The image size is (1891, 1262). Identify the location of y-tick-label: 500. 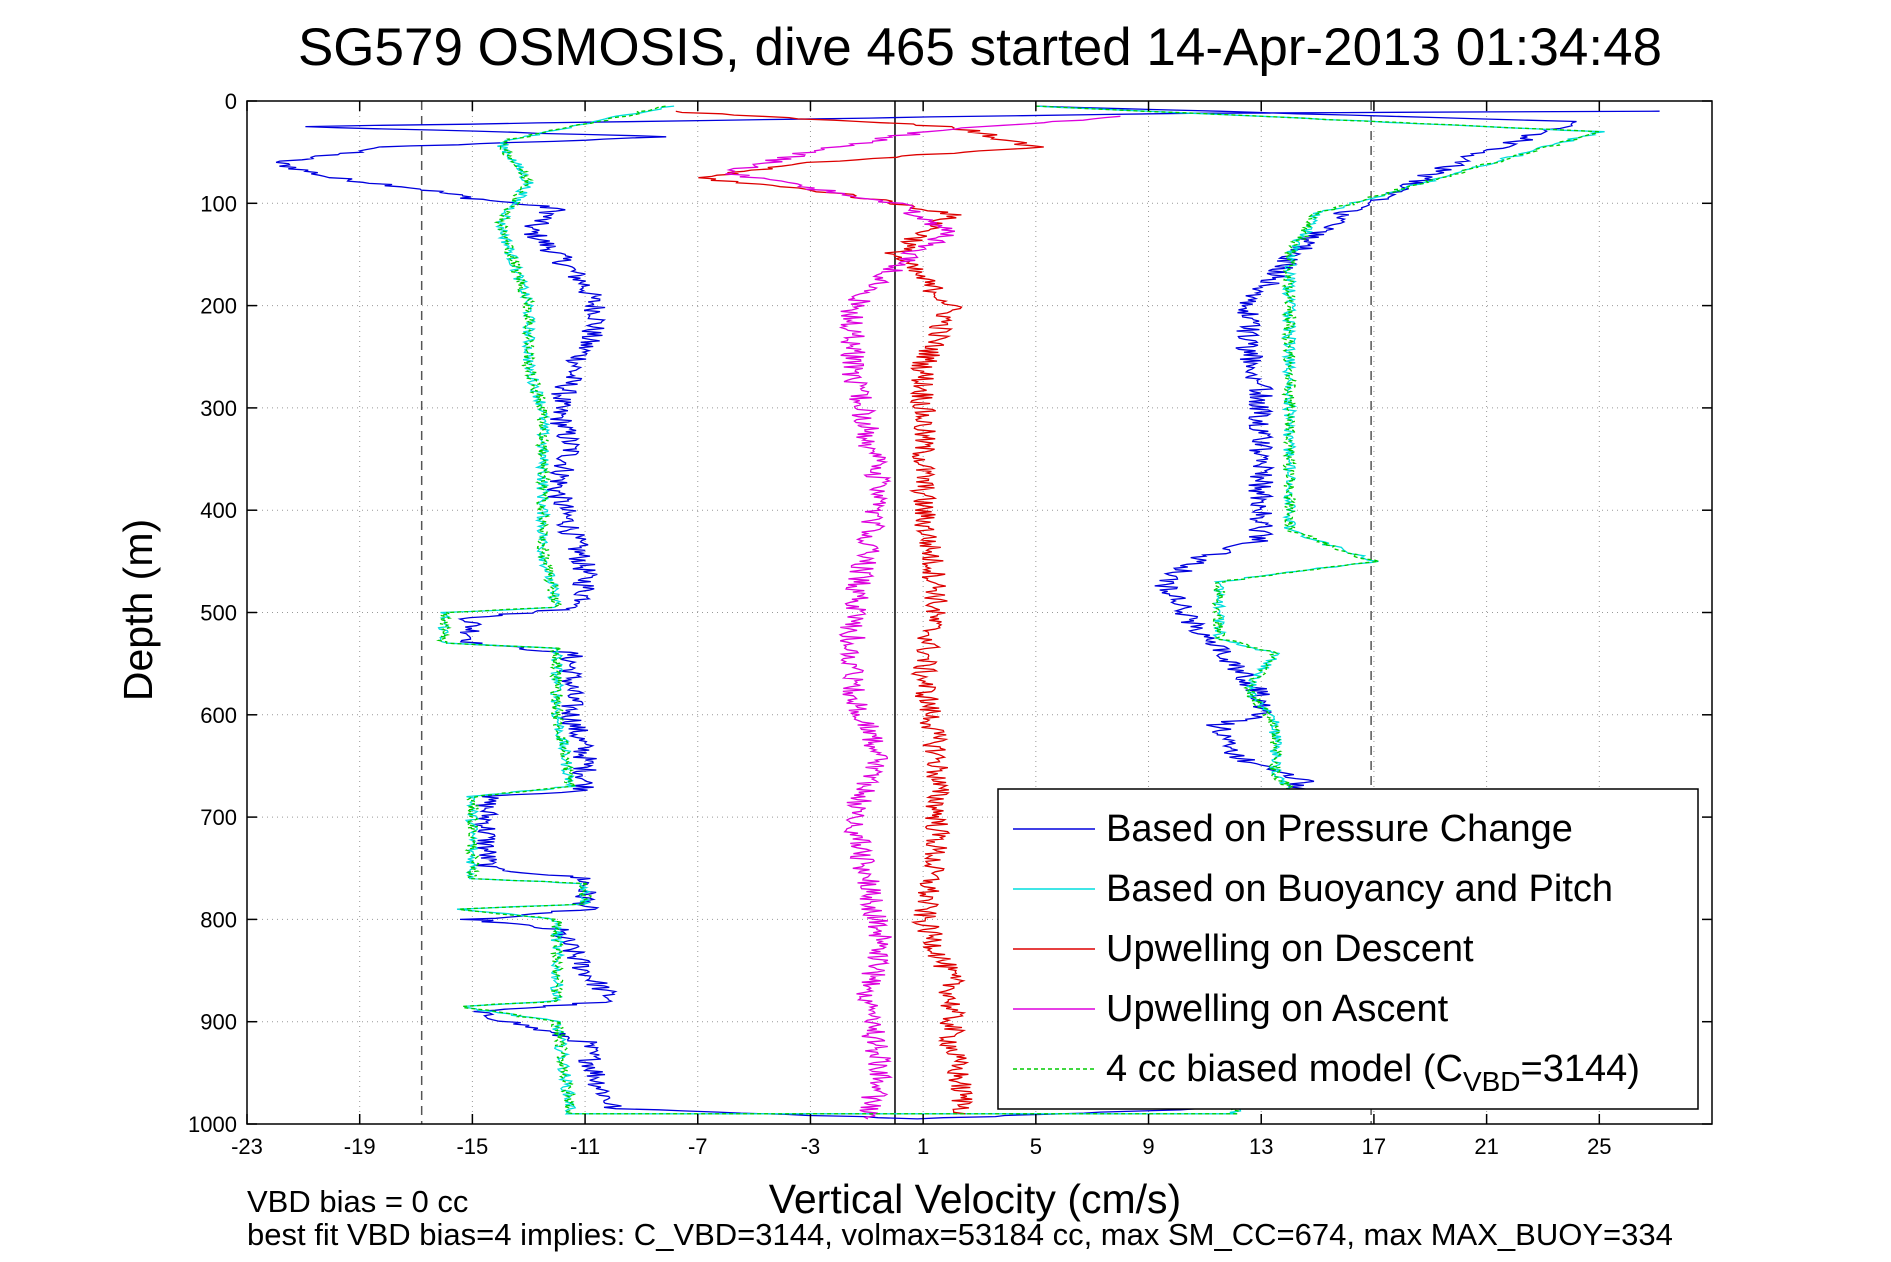
(218, 613).